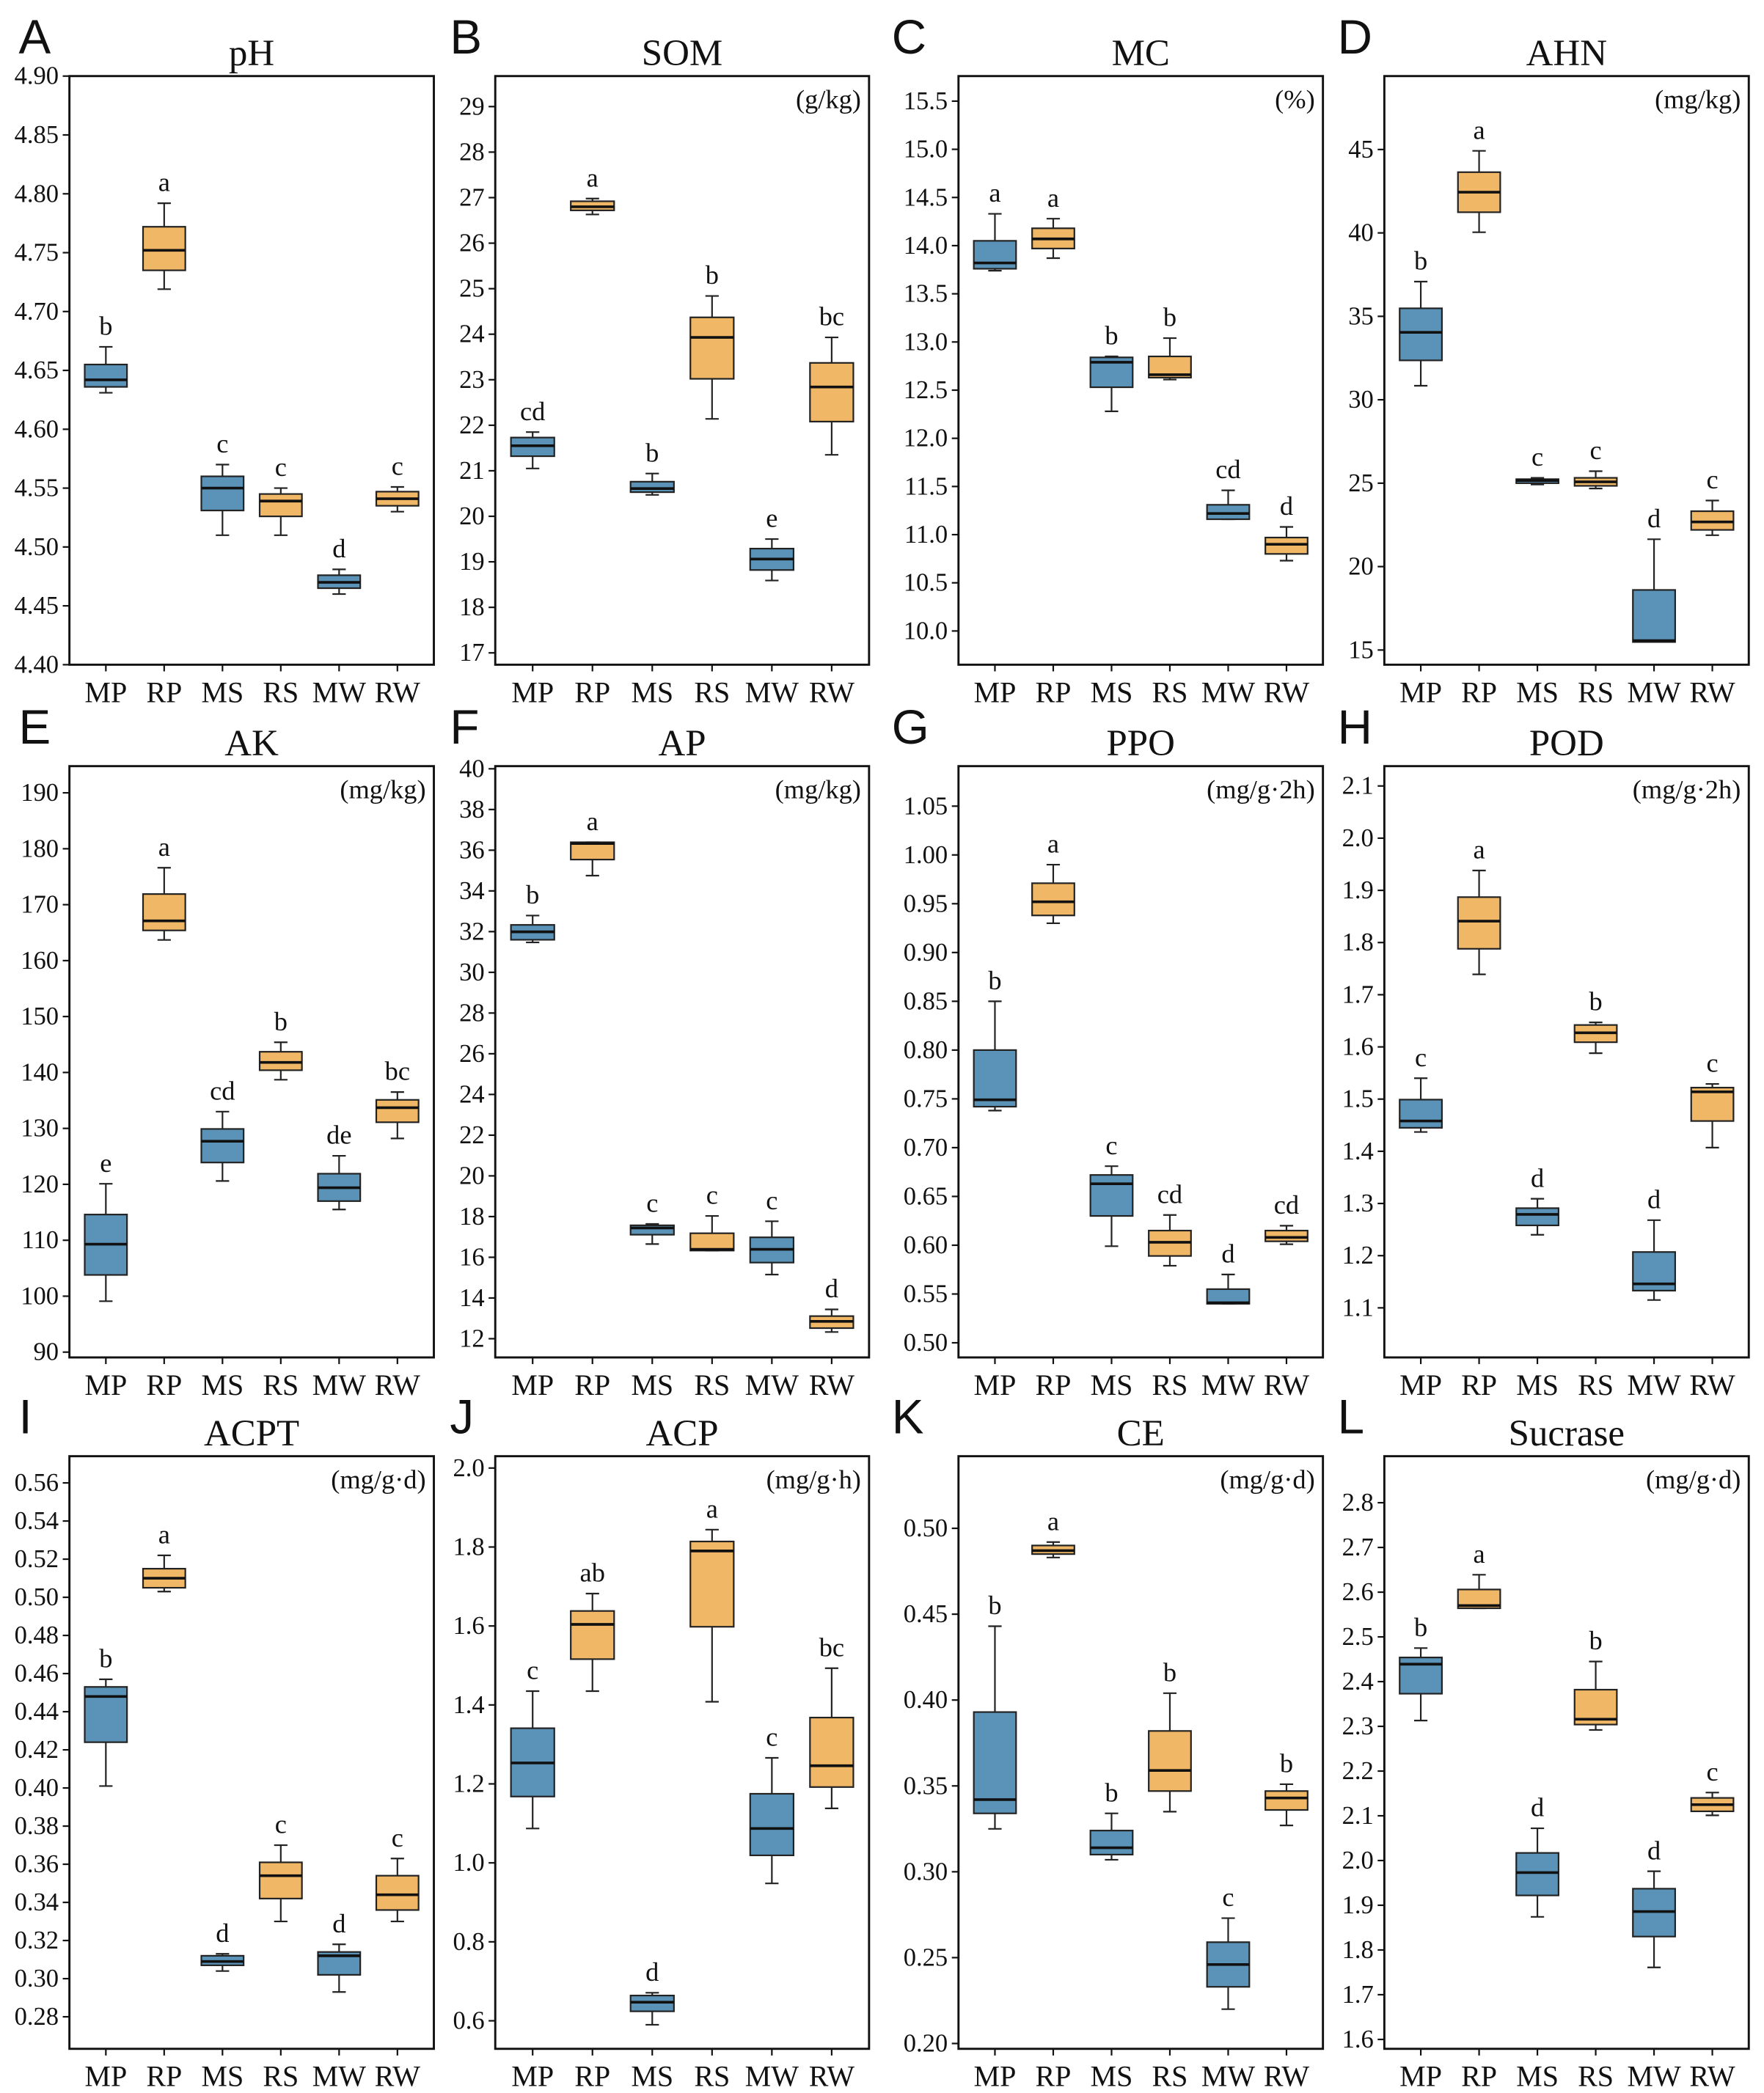  What do you see at coordinates (37, 664) in the screenshot?
I see `y-tick-label: 4.40` at bounding box center [37, 664].